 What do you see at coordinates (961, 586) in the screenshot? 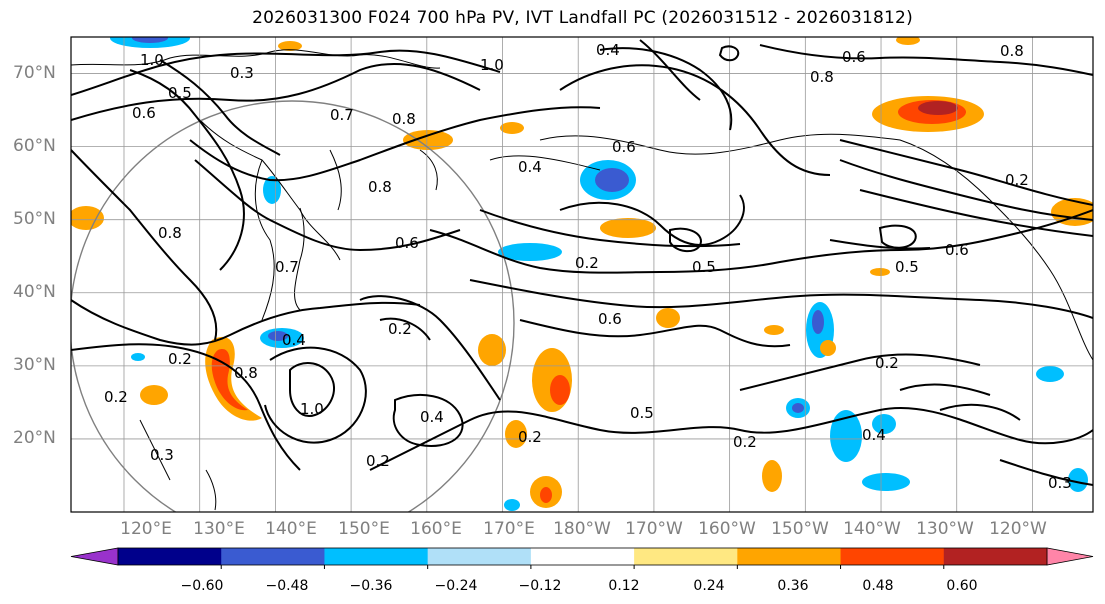
I see `colorbar-tick: 0.60` at bounding box center [961, 586].